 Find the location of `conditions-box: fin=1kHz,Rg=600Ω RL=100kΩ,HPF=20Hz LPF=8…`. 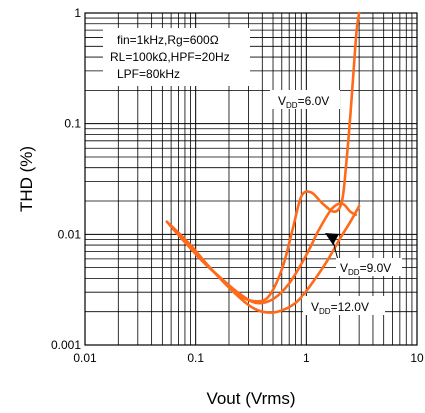

conditions-box: fin=1kHz,Rg=600Ω RL=100kΩ,HPF=20Hz LPF=8… is located at coordinates (176, 57).